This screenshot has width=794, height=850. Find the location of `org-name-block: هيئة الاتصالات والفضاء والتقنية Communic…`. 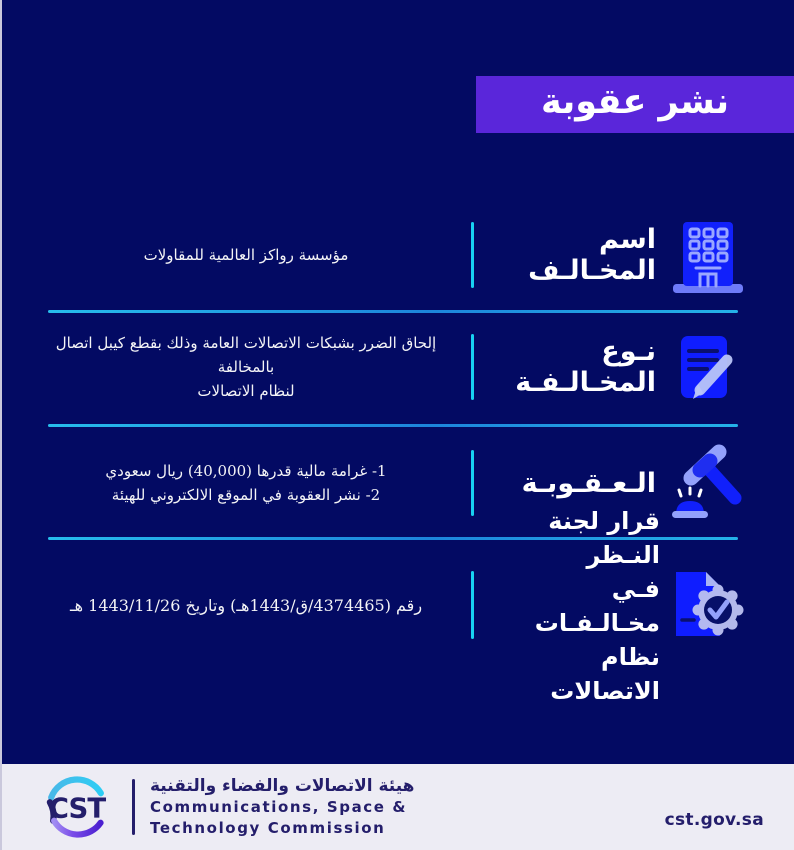

org-name-block: هيئة الاتصالات والفضاء والتقنية Communic… is located at coordinates (282, 807).